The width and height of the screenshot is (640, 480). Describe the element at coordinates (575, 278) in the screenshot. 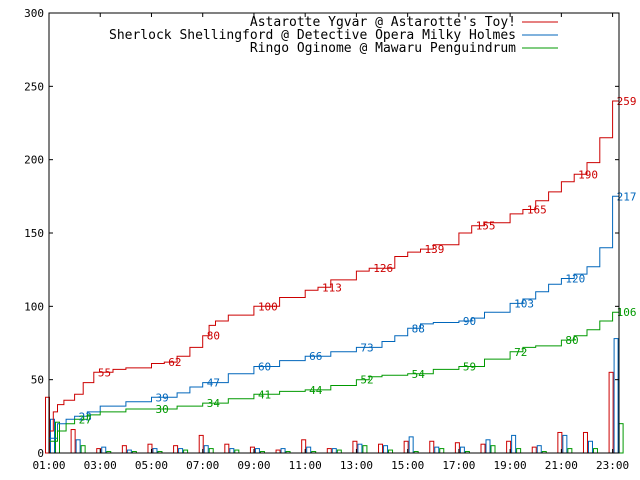

I see `data-label: 120` at that location.